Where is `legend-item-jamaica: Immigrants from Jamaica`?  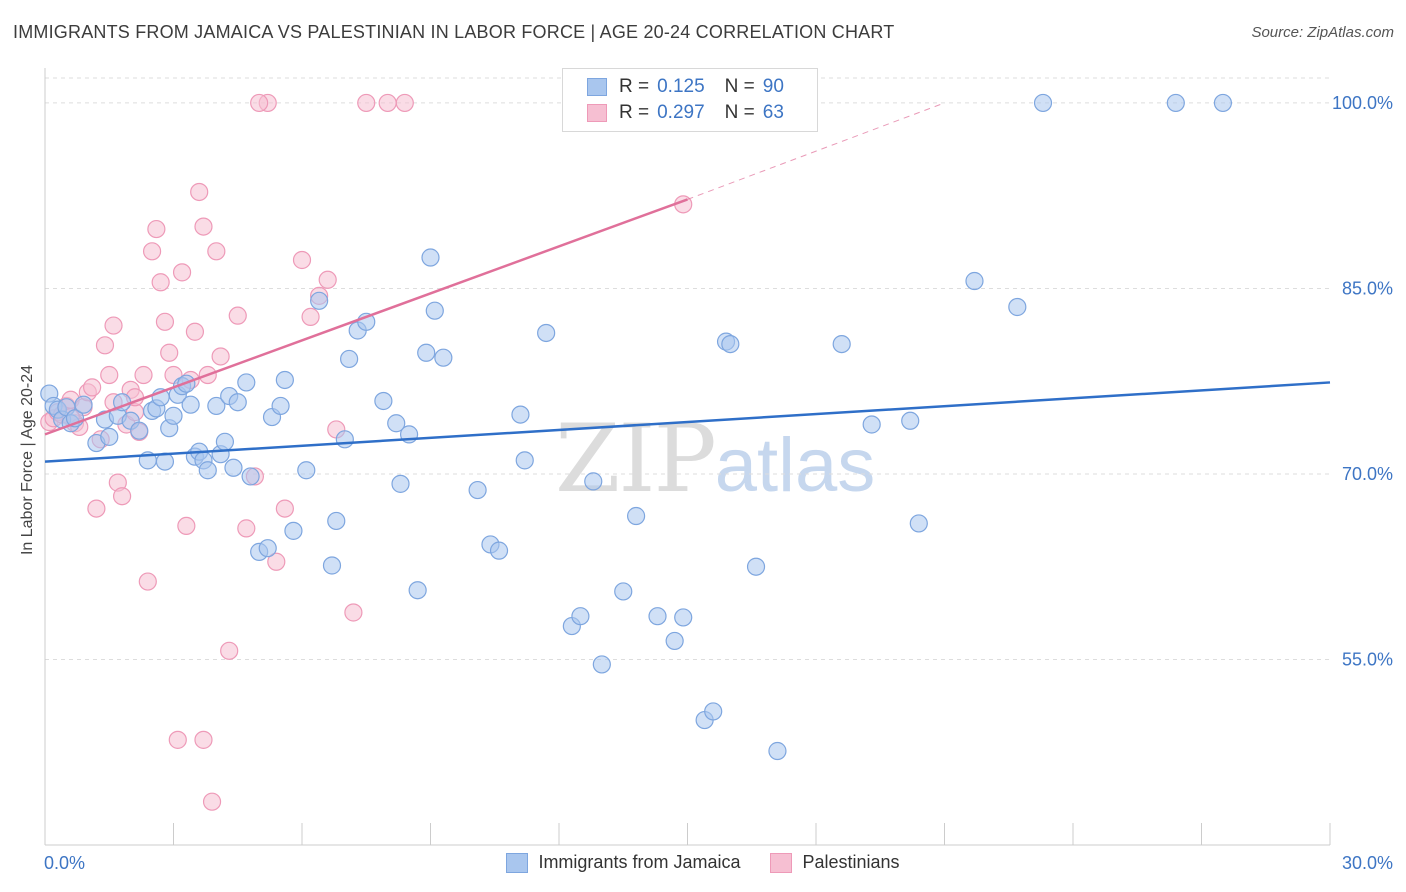
legend-item-jamaica: Immigrants from Jamaica is located at coordinates (623, 862).